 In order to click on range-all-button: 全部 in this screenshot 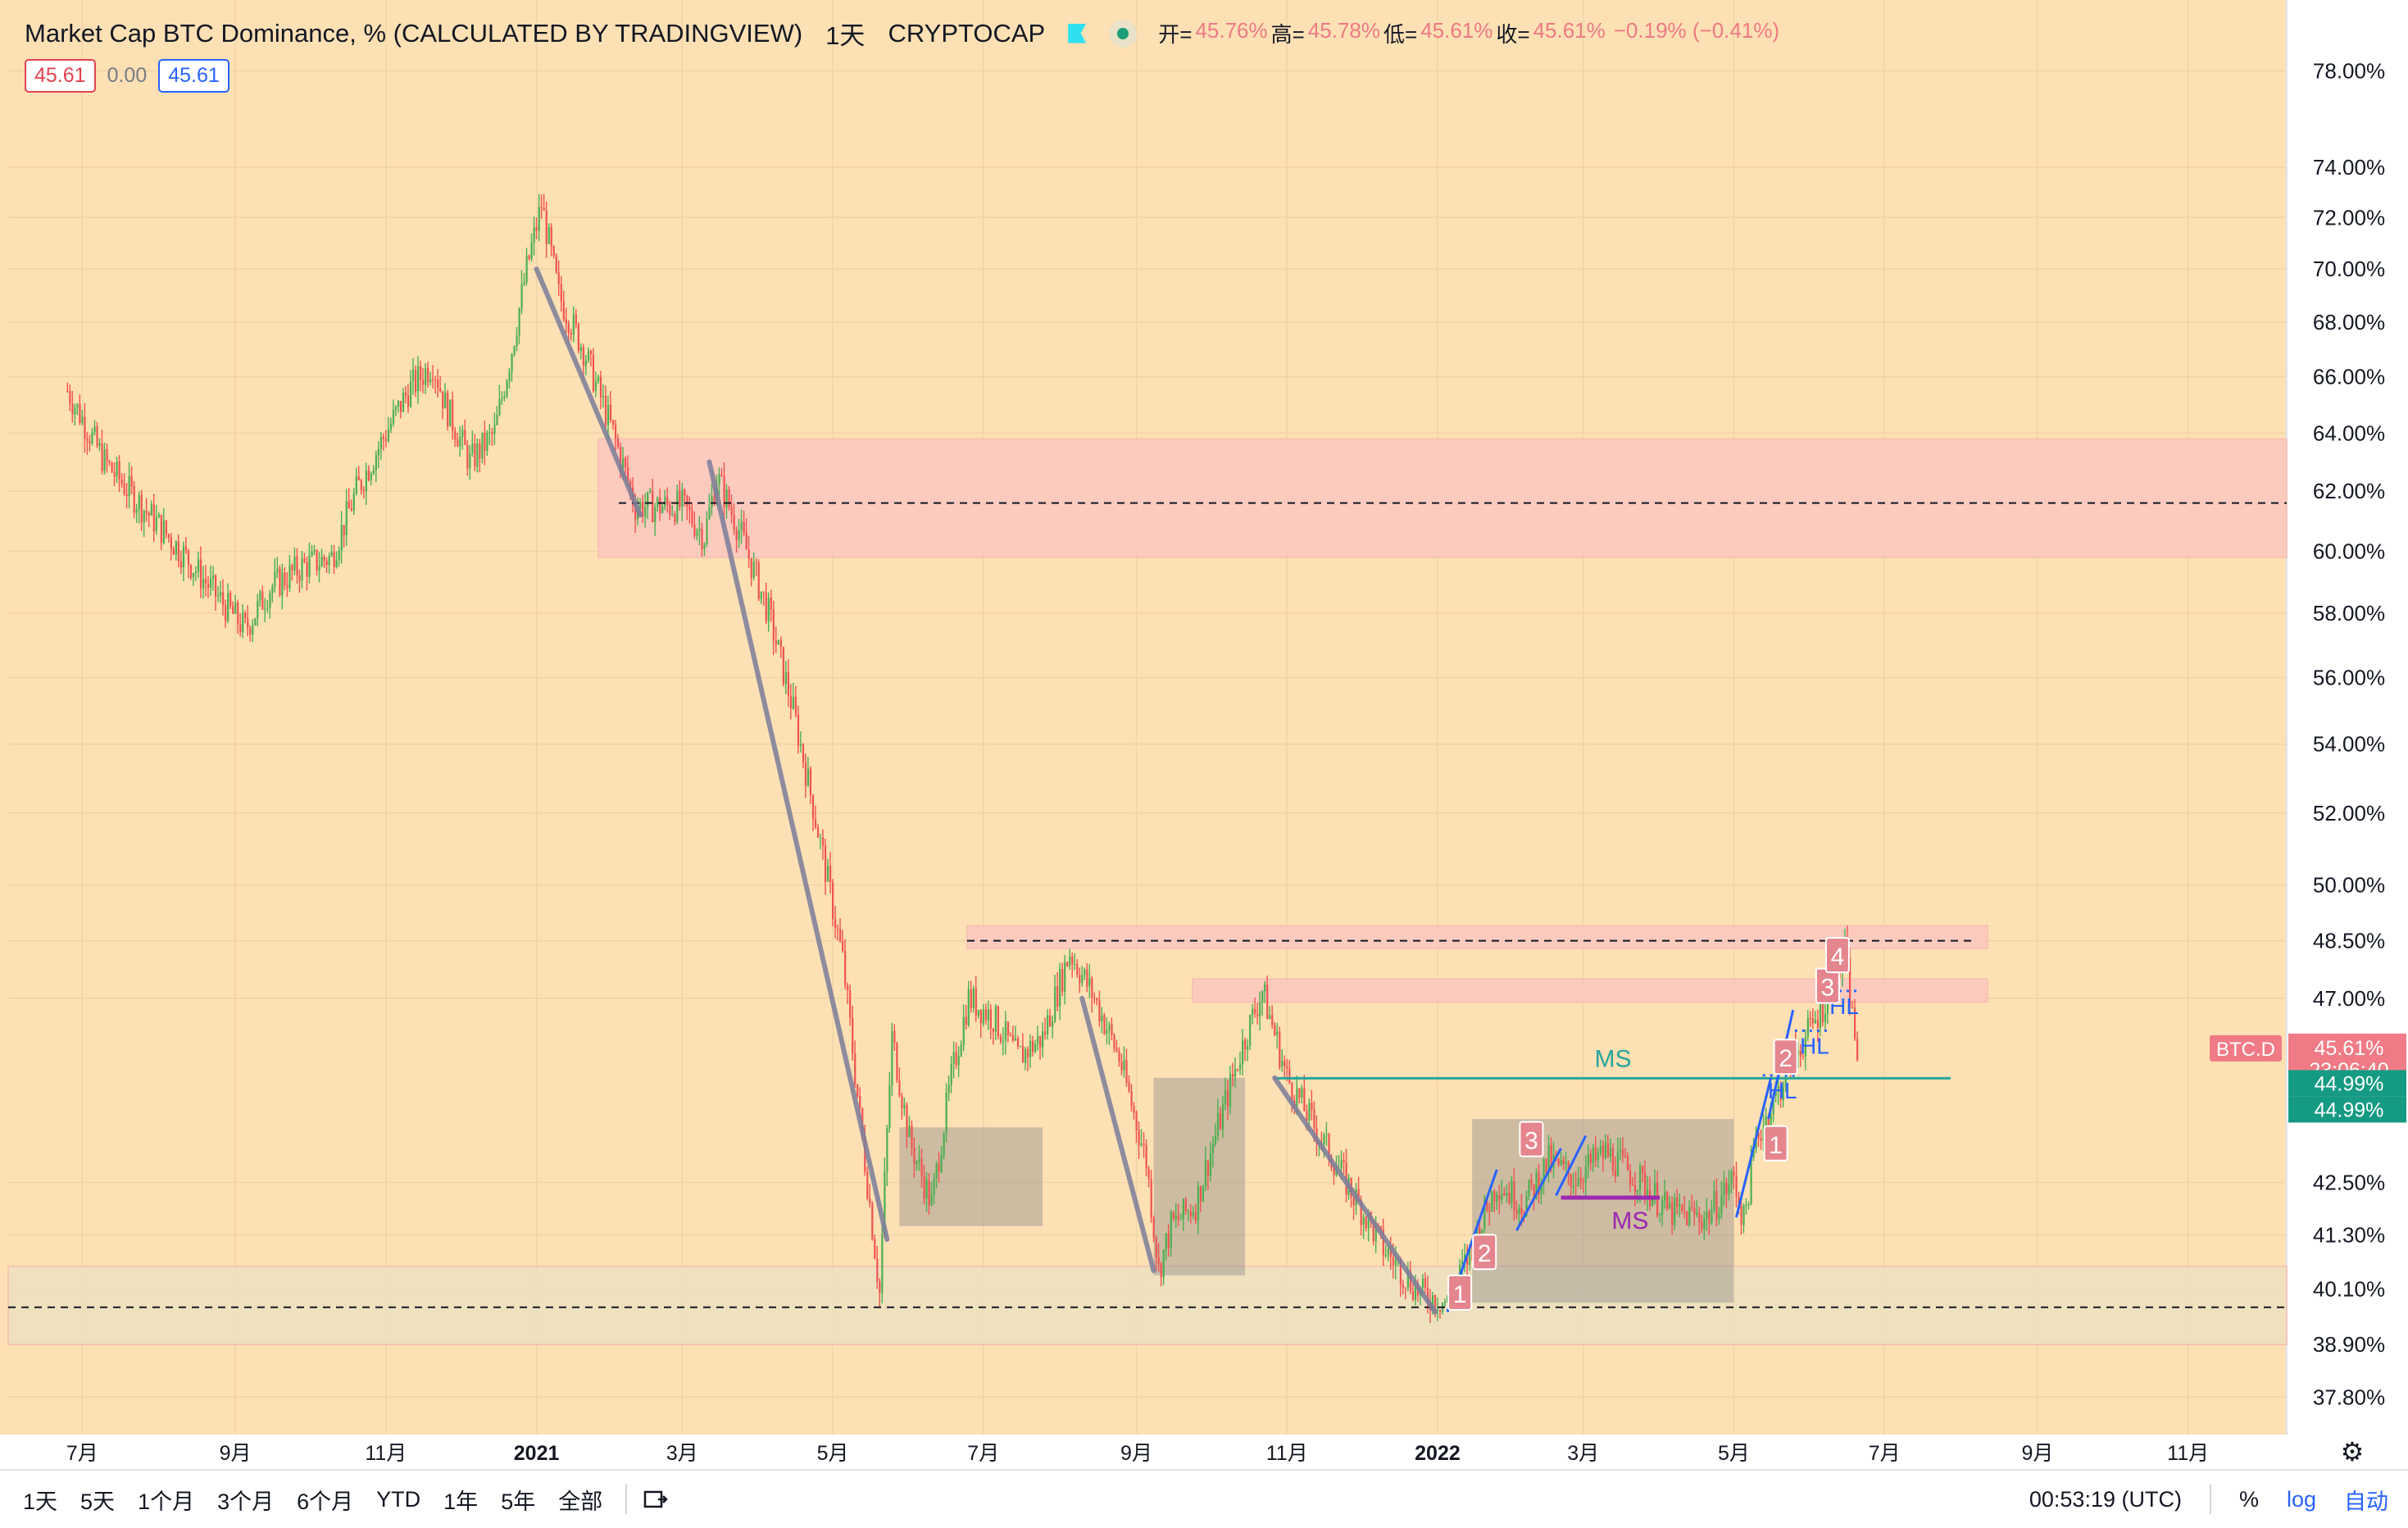, I will do `click(580, 1501)`.